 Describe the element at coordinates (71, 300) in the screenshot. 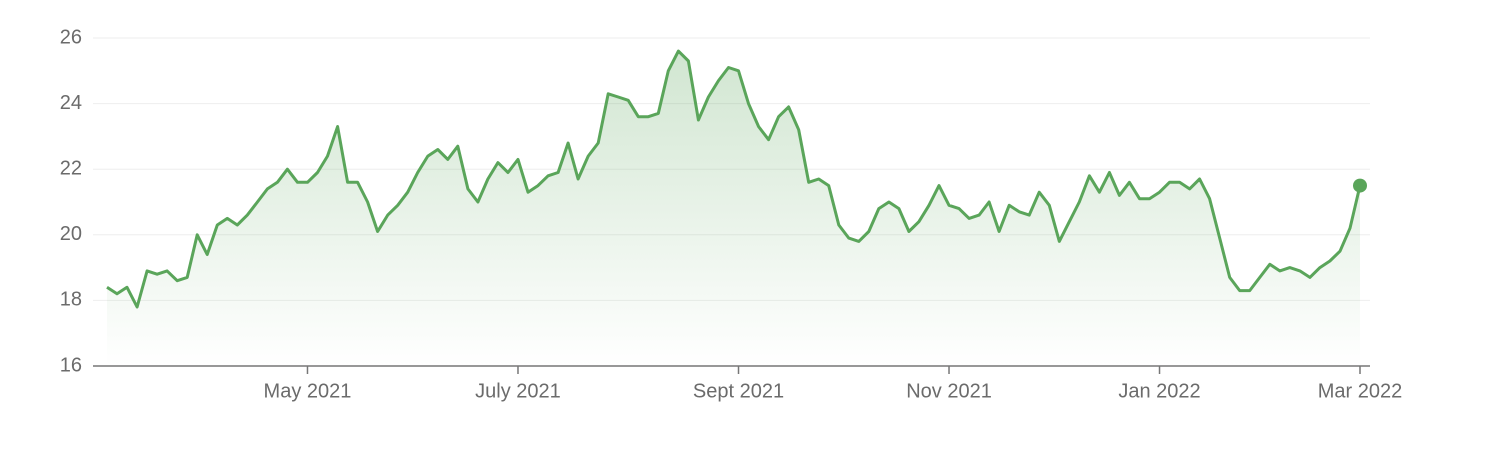

I see `y-tick-label: 18` at that location.